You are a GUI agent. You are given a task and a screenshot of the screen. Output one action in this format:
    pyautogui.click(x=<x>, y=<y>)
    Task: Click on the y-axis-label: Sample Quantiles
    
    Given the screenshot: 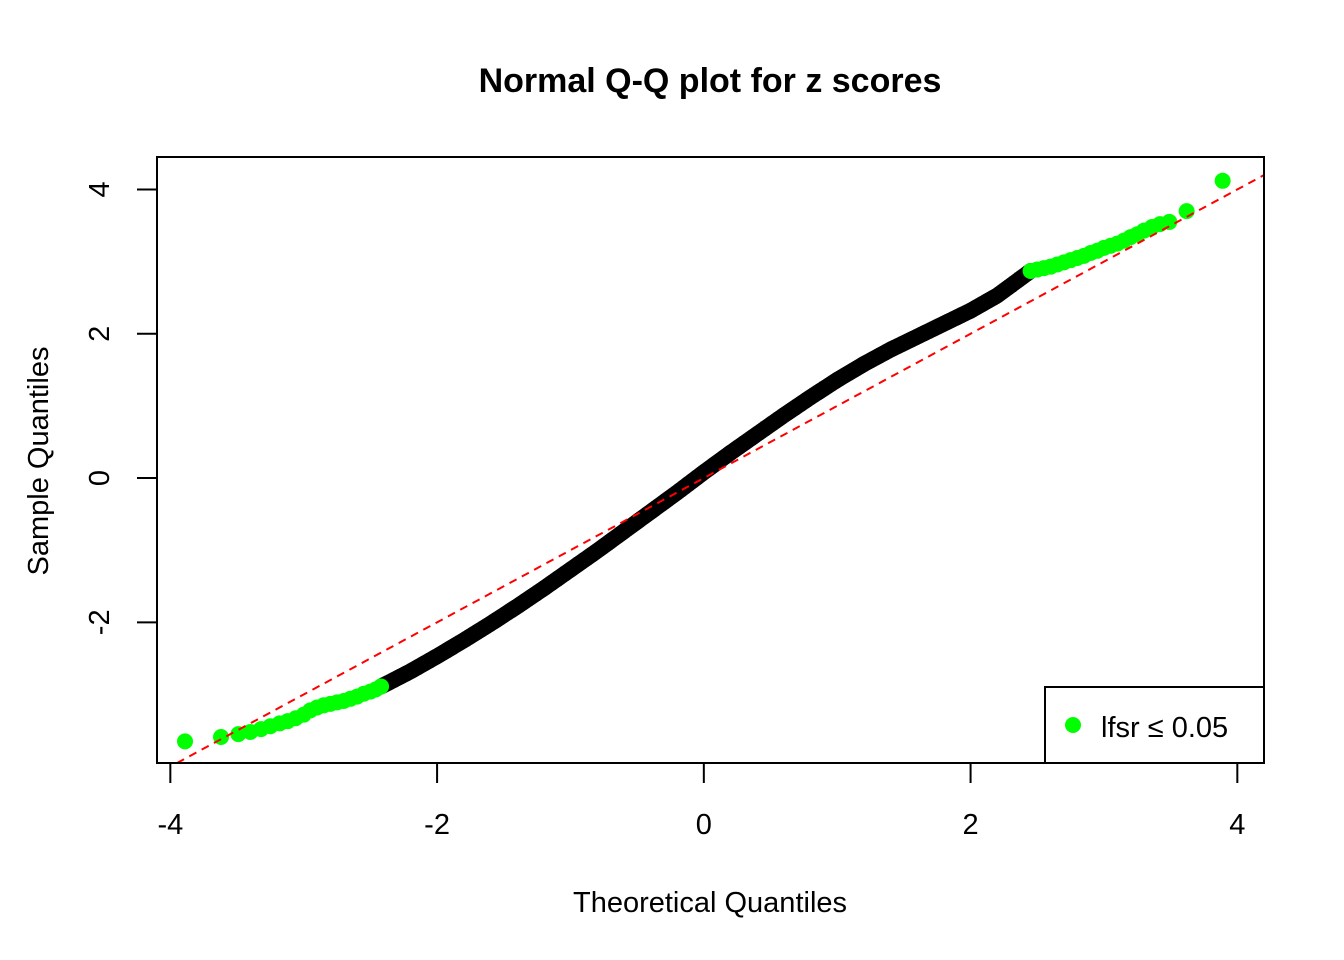 What is the action you would take?
    pyautogui.click(x=39, y=461)
    